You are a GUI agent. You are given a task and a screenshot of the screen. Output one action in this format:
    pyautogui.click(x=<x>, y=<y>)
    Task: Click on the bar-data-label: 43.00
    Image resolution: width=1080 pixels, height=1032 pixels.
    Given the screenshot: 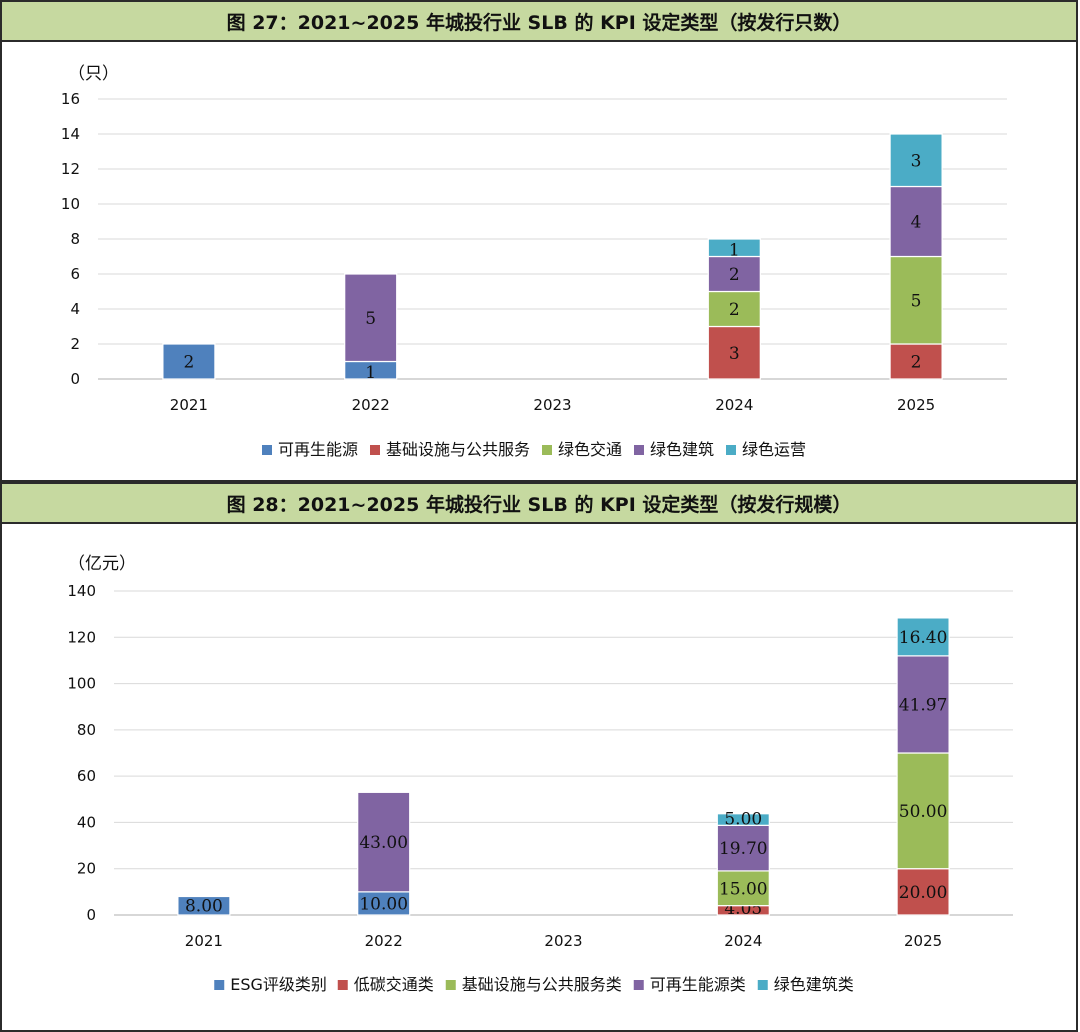 What is the action you would take?
    pyautogui.click(x=383, y=843)
    